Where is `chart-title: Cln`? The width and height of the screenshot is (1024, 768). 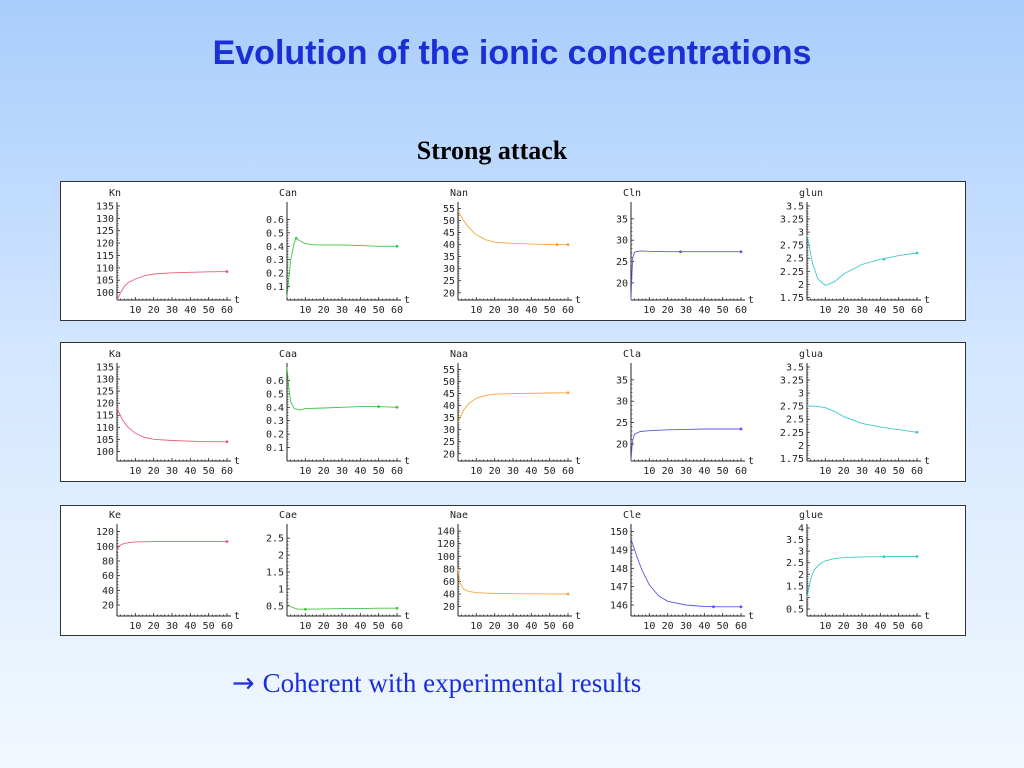
chart-title: Cln is located at coordinates (632, 193).